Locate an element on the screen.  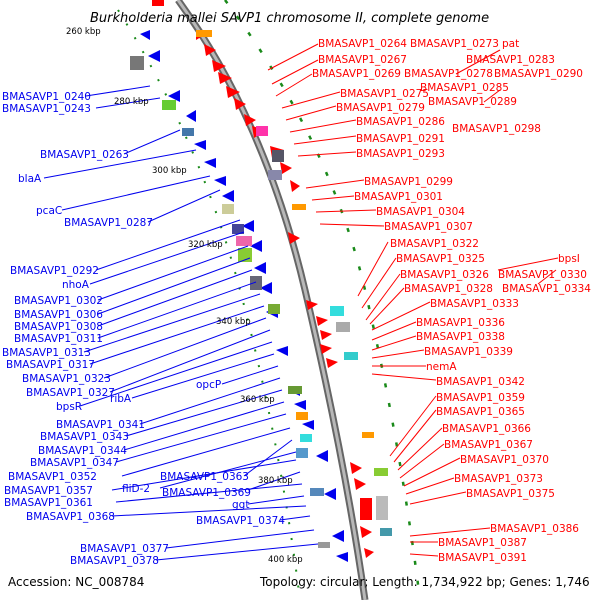
gene-label: pat is located at coordinates (510, 44).